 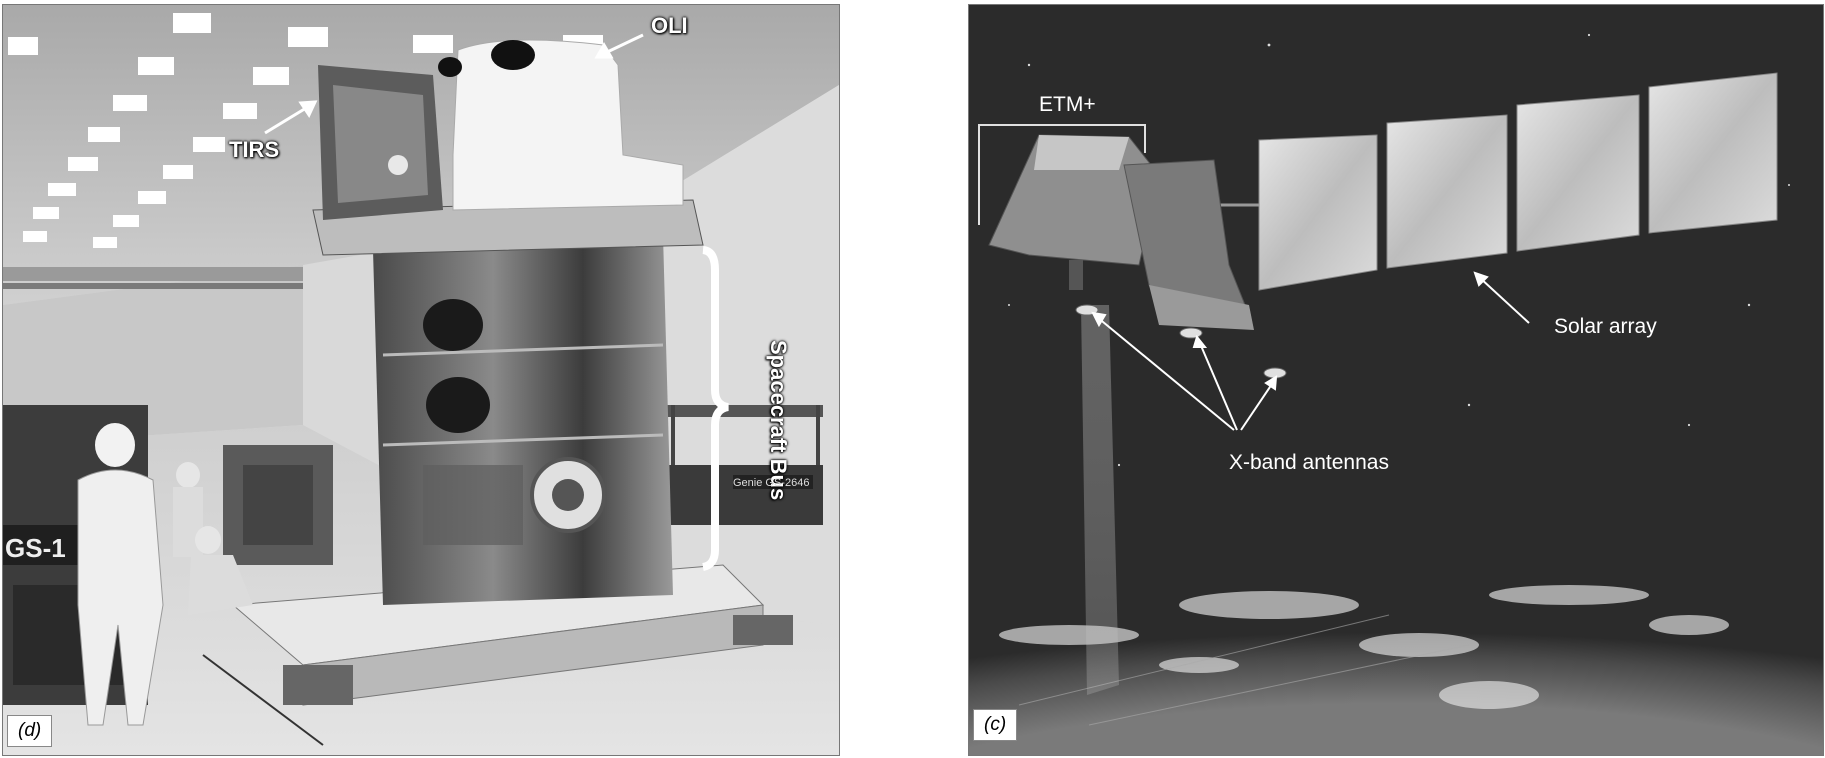 What do you see at coordinates (380, 142) in the screenshot?
I see `tirs-instrument` at bounding box center [380, 142].